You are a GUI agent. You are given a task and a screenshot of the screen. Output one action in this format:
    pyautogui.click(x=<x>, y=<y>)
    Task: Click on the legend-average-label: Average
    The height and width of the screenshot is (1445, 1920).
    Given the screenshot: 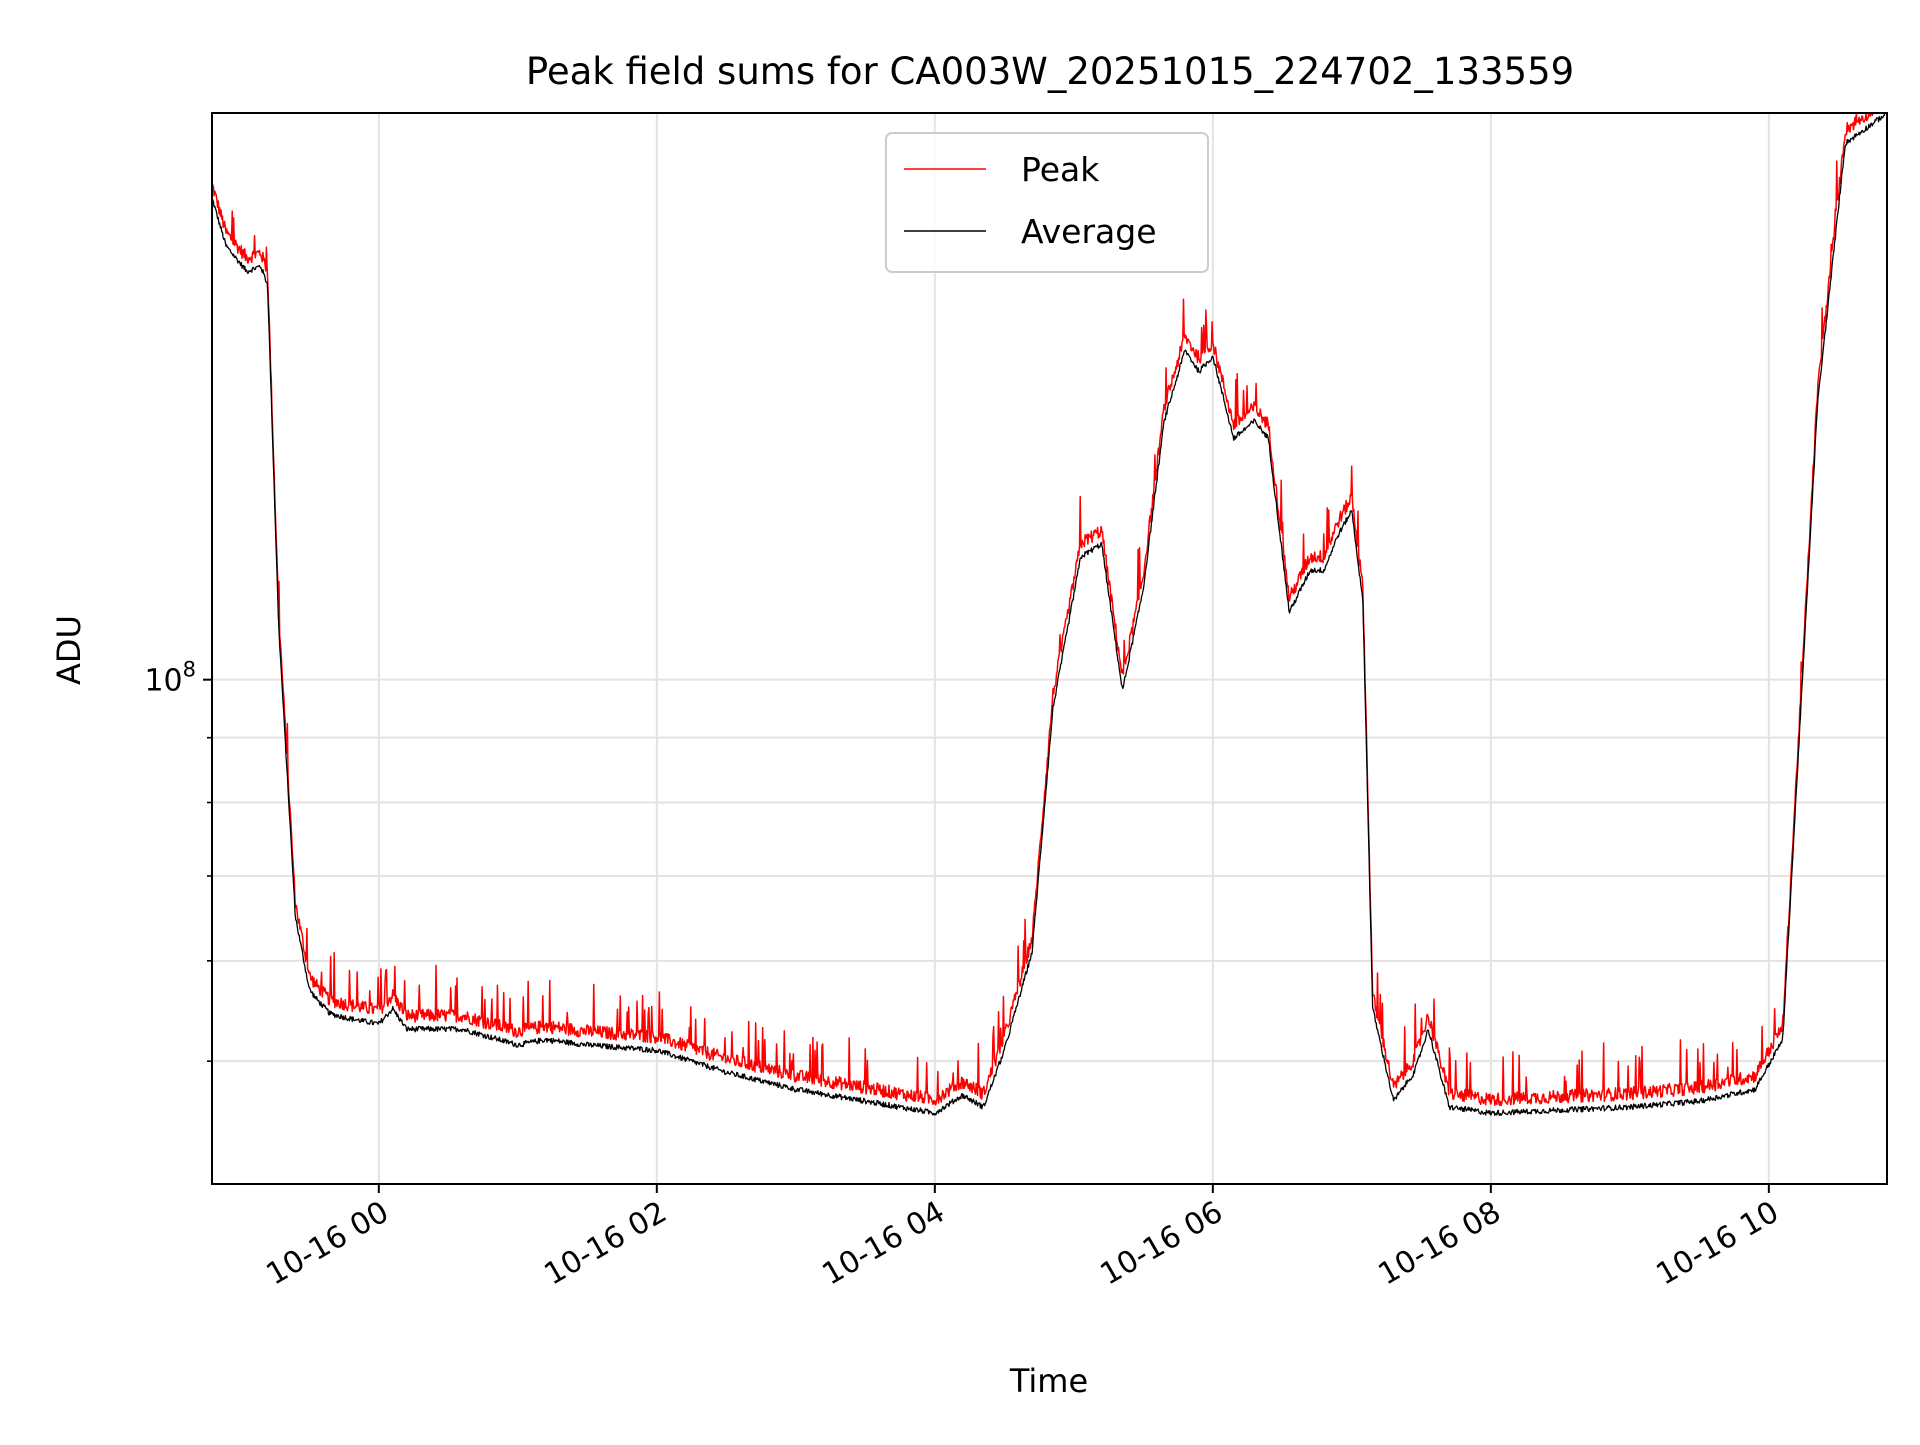 What is the action you would take?
    pyautogui.click(x=1089, y=231)
    